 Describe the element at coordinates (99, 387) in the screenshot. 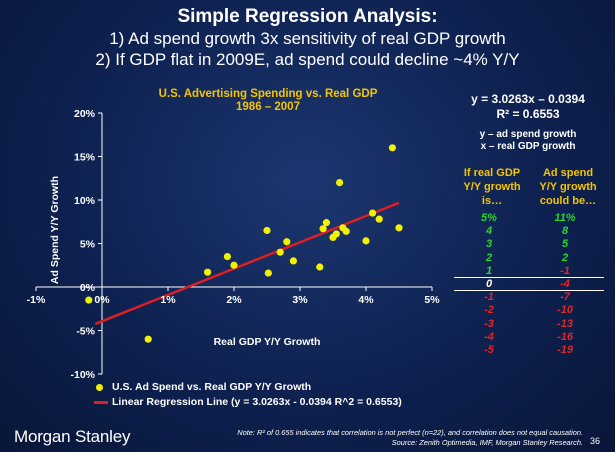

I see `legend-marker-dot` at that location.